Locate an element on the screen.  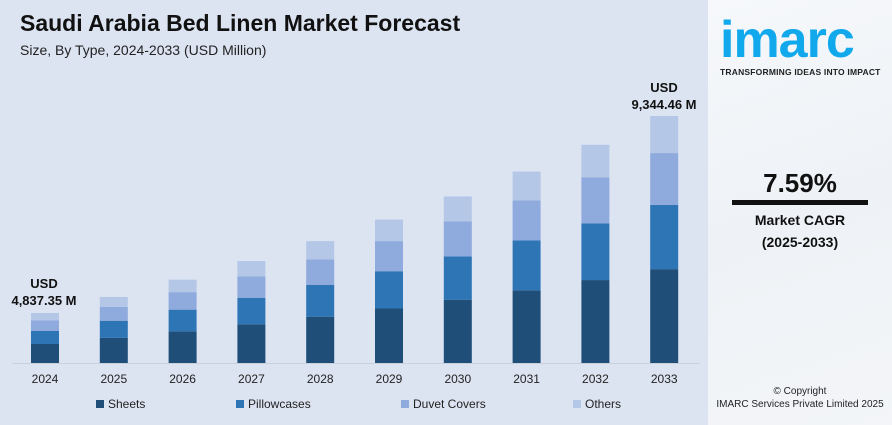
bar-segment-sheets-2024 is located at coordinates (45, 353).